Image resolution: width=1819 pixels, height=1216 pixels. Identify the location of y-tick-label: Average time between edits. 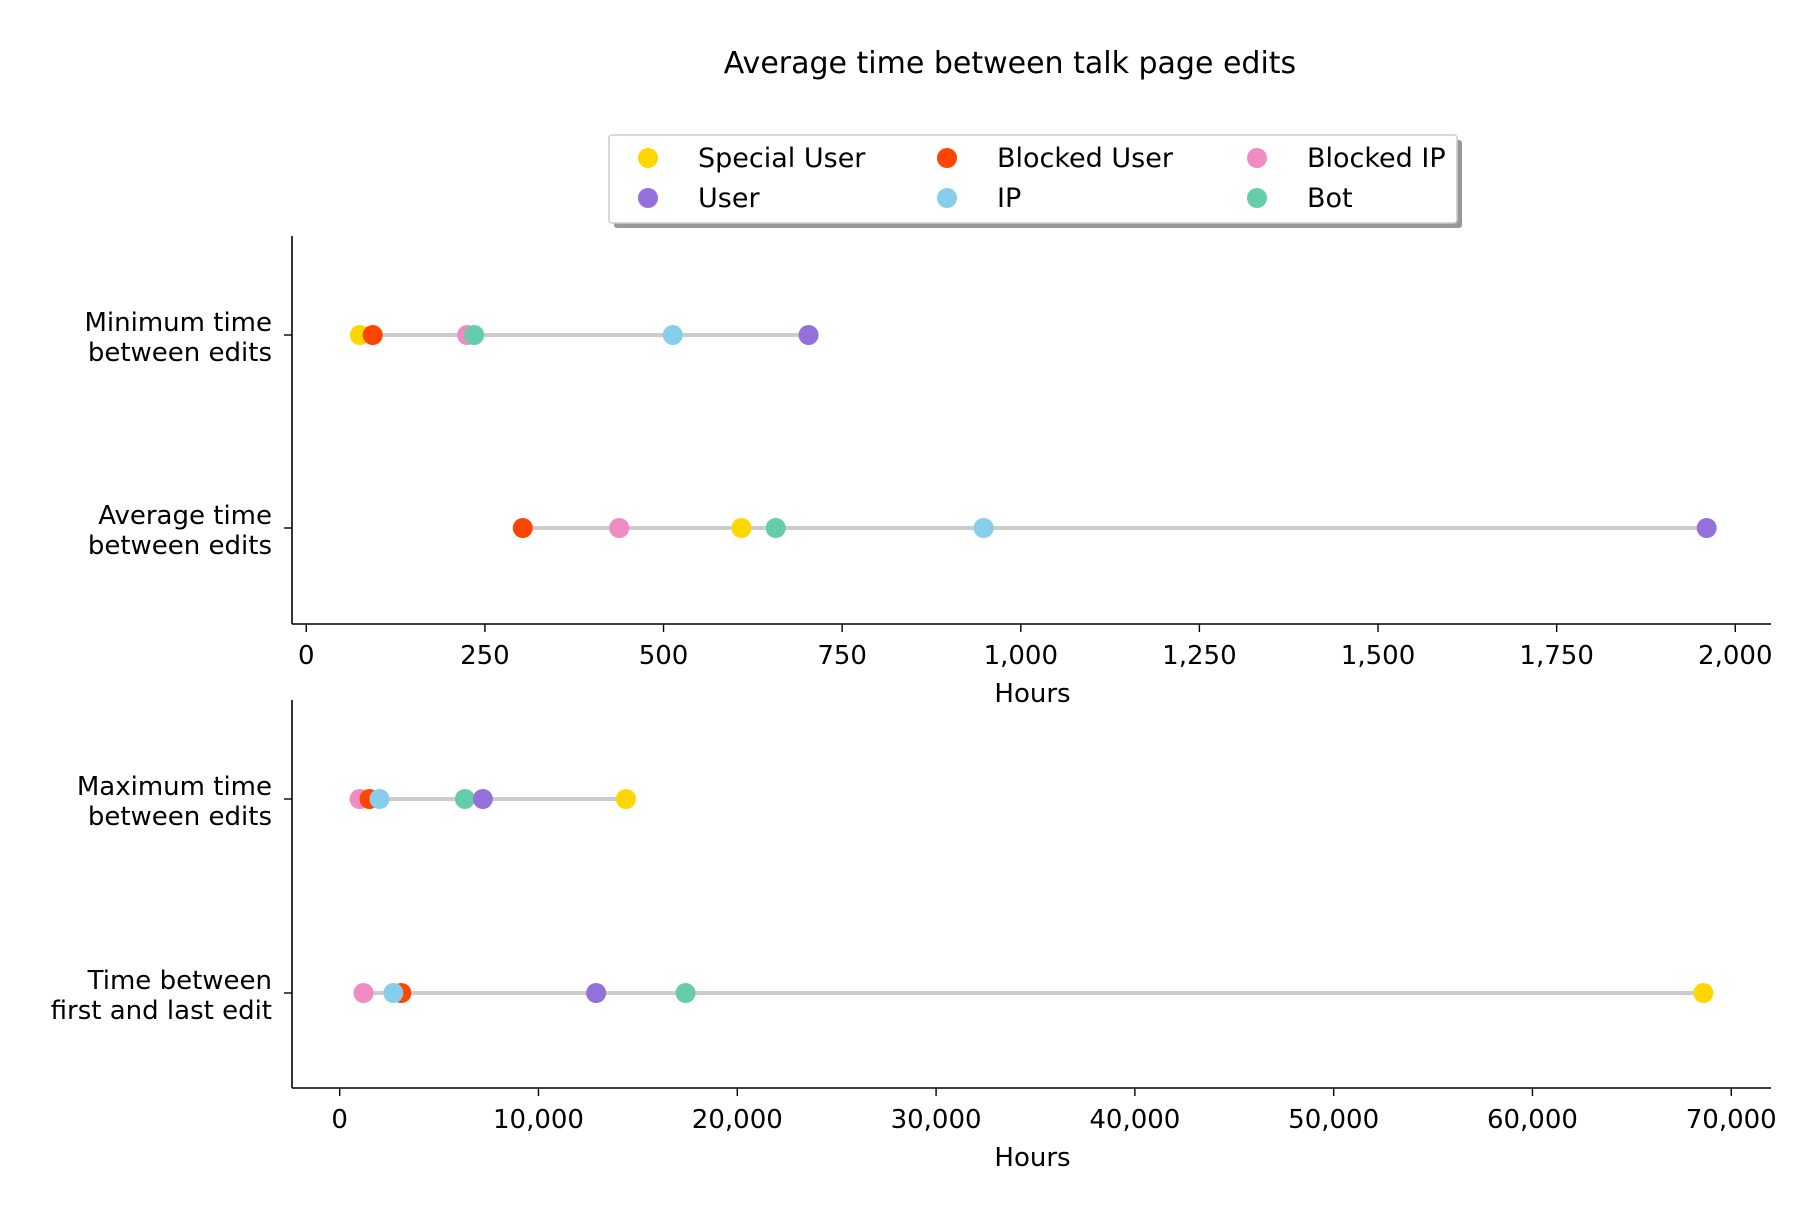
(180, 531).